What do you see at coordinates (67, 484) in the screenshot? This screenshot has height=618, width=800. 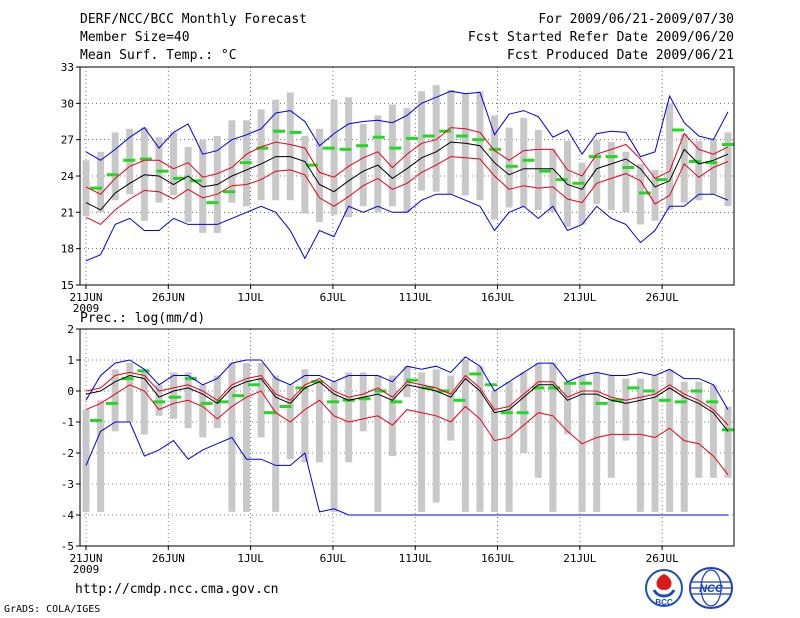 I see `y-tick-label: -3` at bounding box center [67, 484].